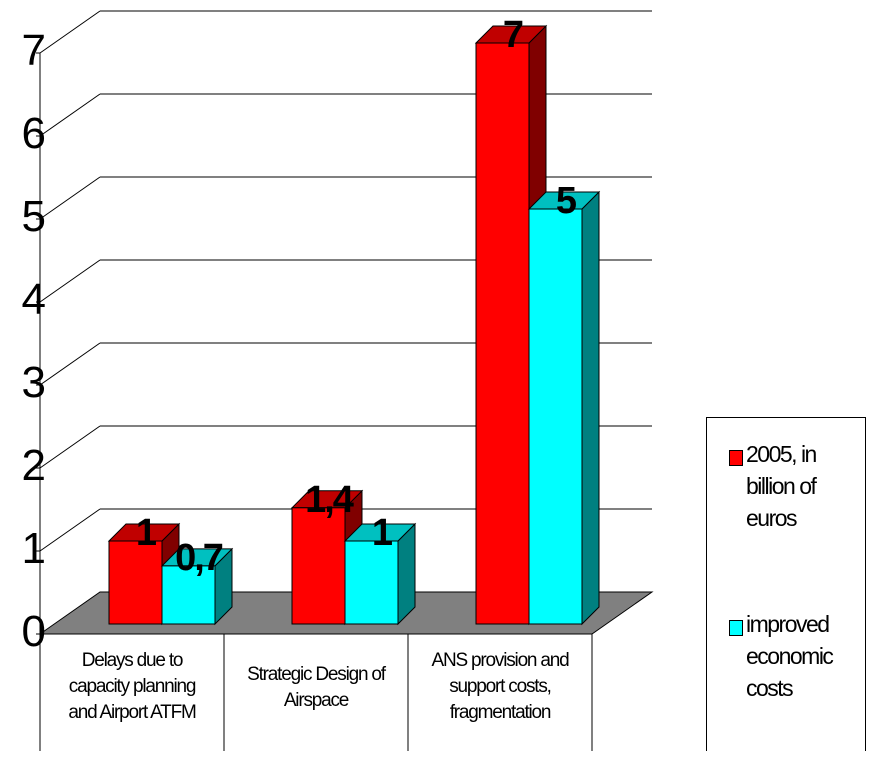 The height and width of the screenshot is (765, 877). What do you see at coordinates (34, 133) in the screenshot?
I see `y-tick-label: 6` at bounding box center [34, 133].